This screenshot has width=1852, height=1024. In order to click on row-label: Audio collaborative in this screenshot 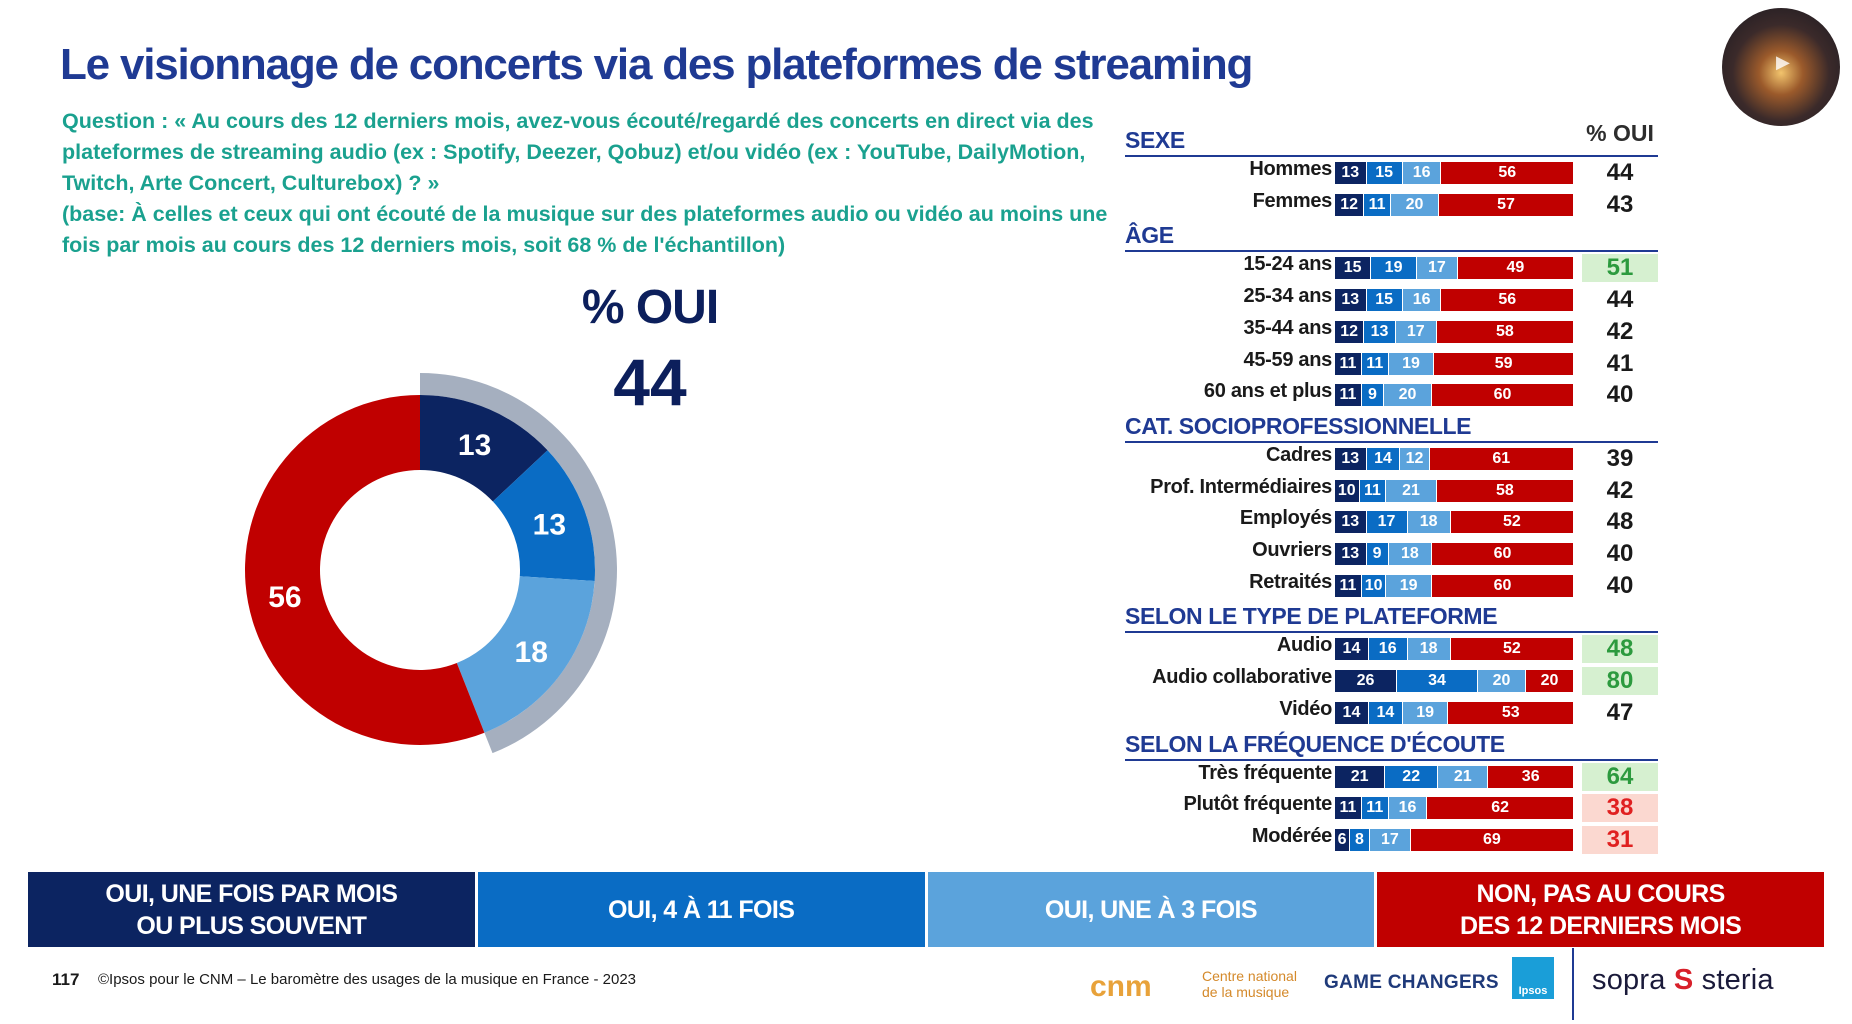, I will do `click(1242, 677)`.